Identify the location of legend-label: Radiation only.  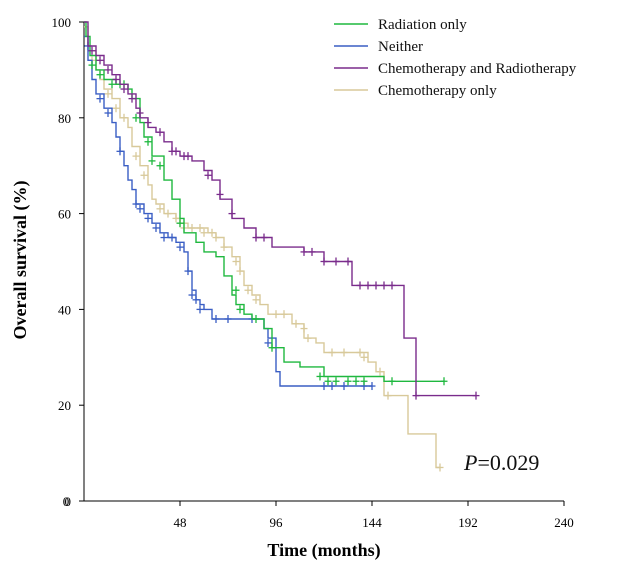
(422, 25).